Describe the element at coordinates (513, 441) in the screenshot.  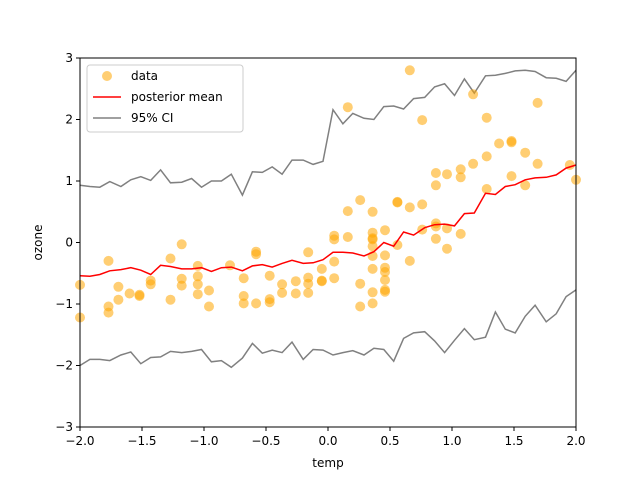
I see `x-tick-label: 1.5` at that location.